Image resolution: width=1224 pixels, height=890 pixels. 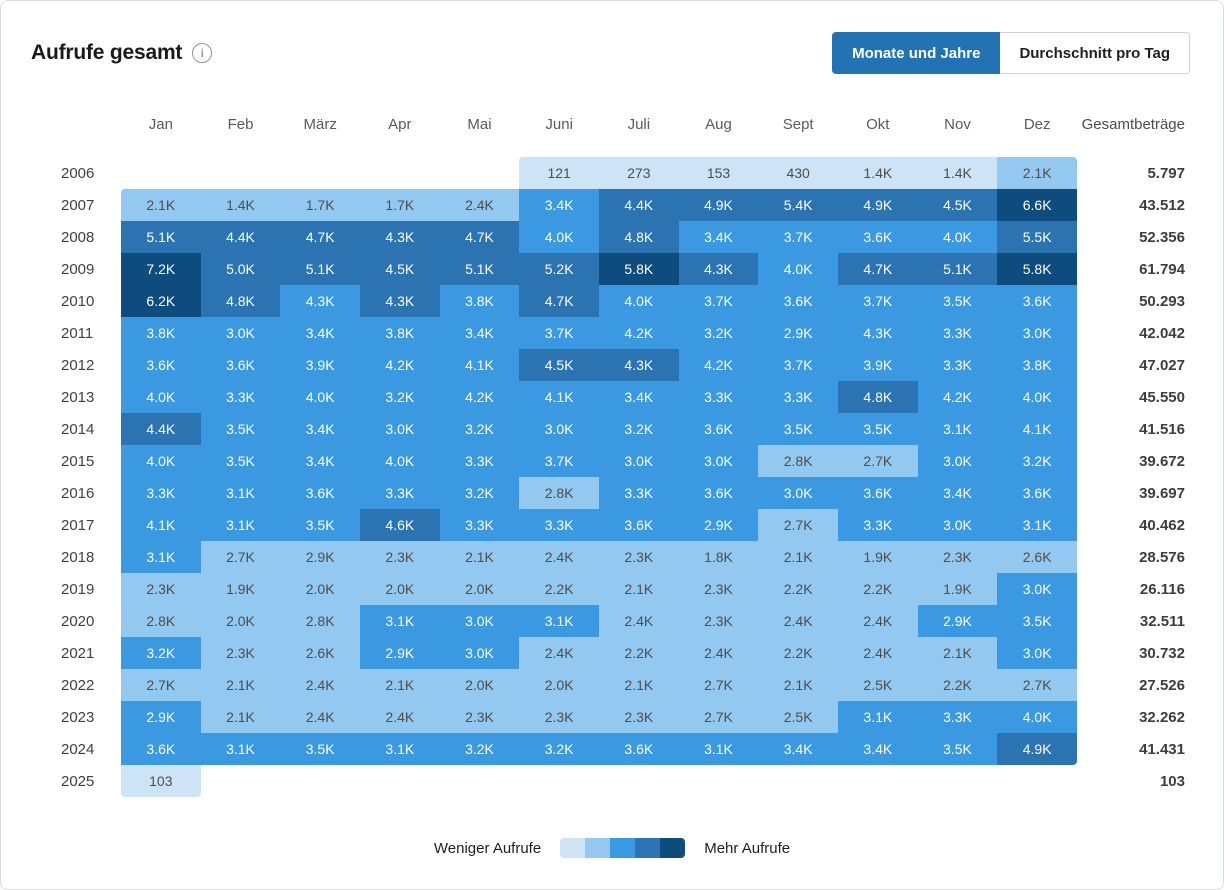 I want to click on heatmap-cell: 430, so click(x=798, y=173).